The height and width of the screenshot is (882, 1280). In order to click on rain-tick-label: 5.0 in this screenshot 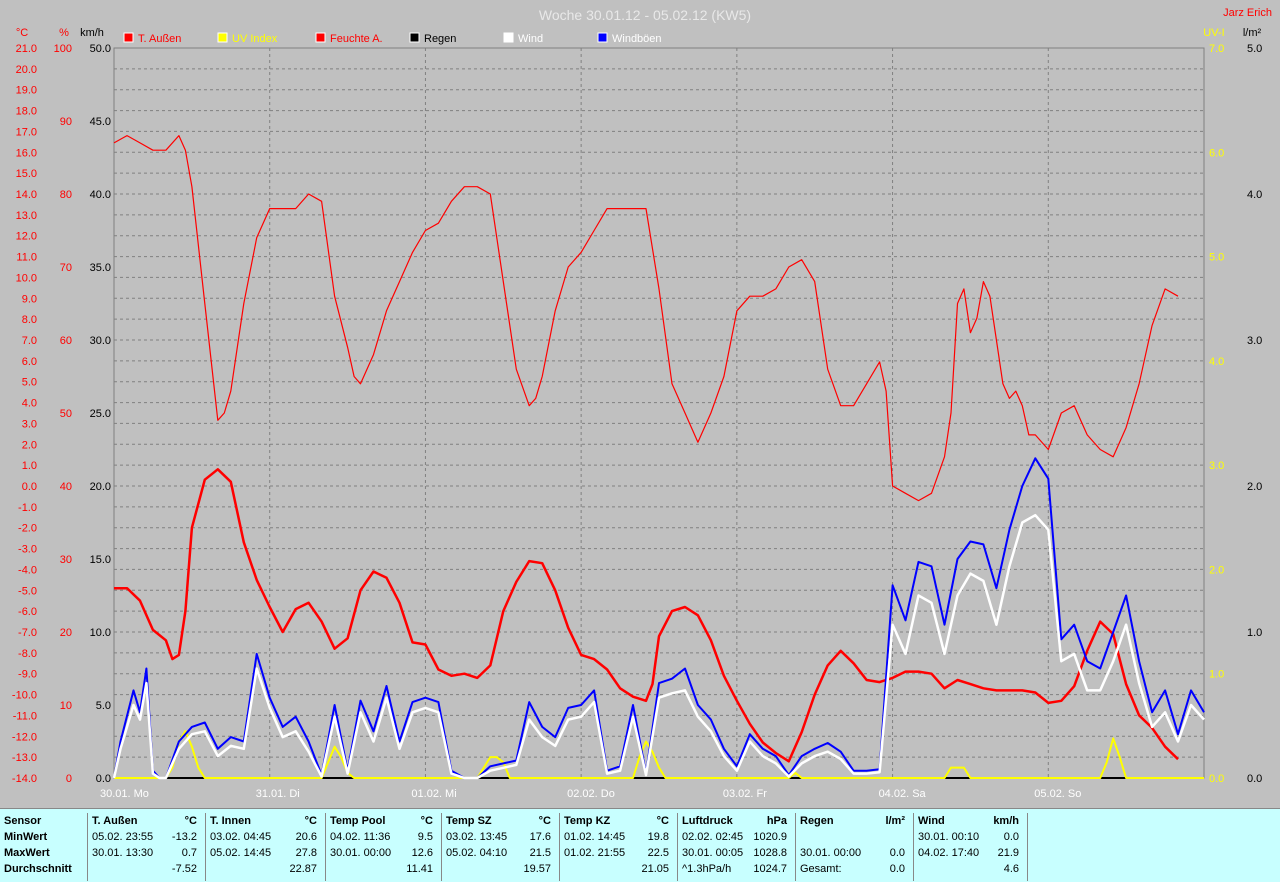, I will do `click(1254, 49)`.